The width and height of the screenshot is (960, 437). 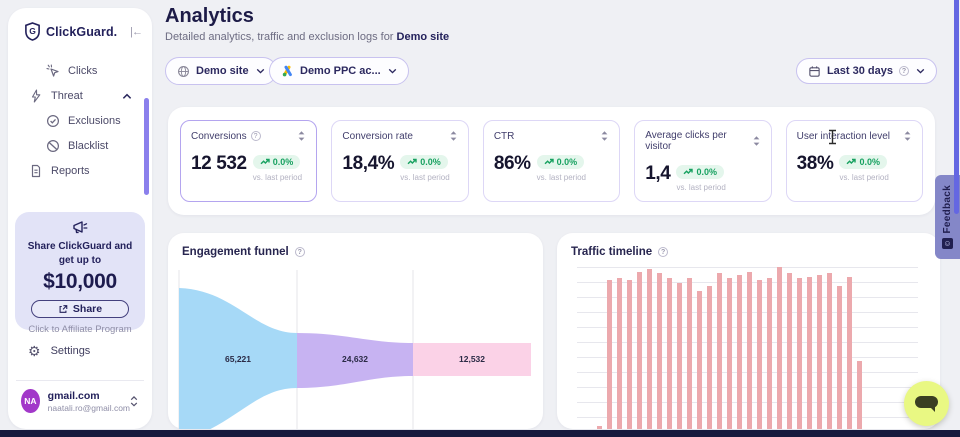 What do you see at coordinates (249, 161) in the screenshot?
I see `kpi-card-conversions: Conversions? 12 532 0.0% vs. last period` at bounding box center [249, 161].